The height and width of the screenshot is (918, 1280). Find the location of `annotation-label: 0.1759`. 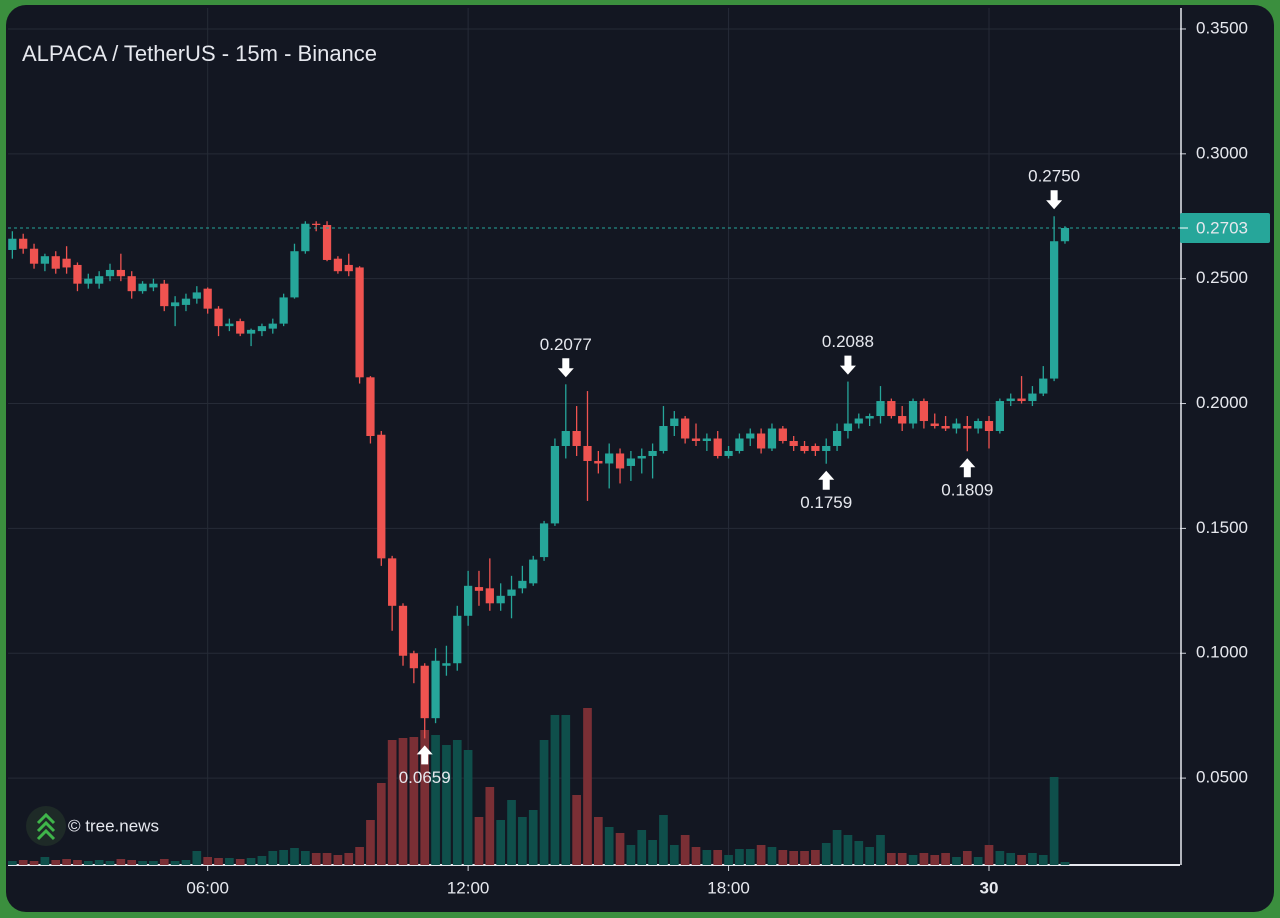

annotation-label: 0.1759 is located at coordinates (826, 502).